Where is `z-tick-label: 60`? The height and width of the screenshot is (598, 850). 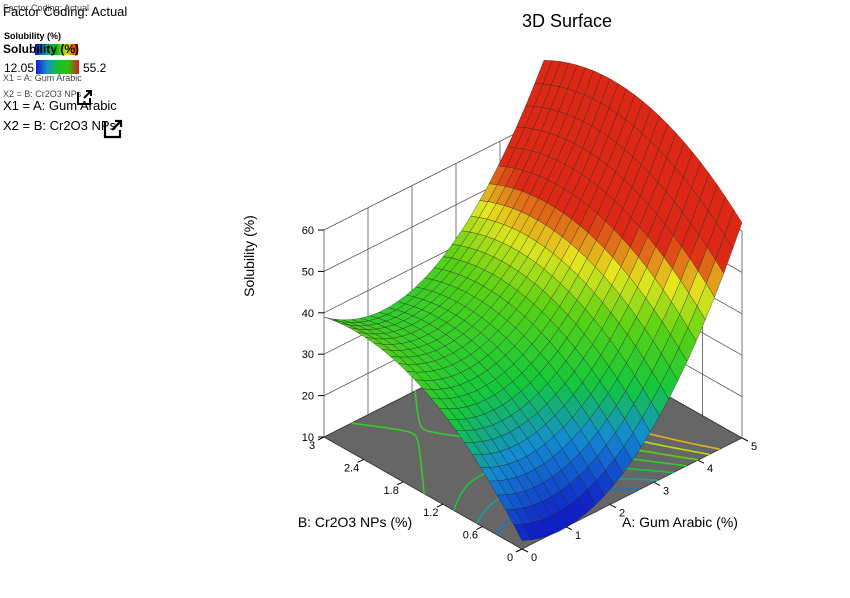 z-tick-label: 60 is located at coordinates (308, 231).